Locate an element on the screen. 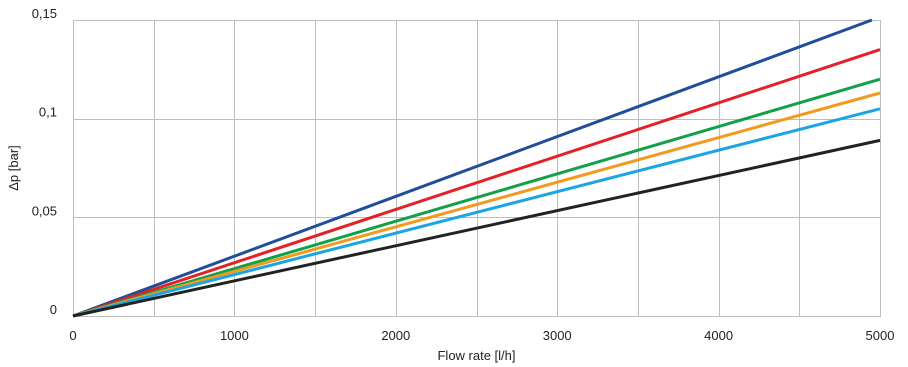 The image size is (908, 367). x-tick-label: 0 is located at coordinates (72, 335).